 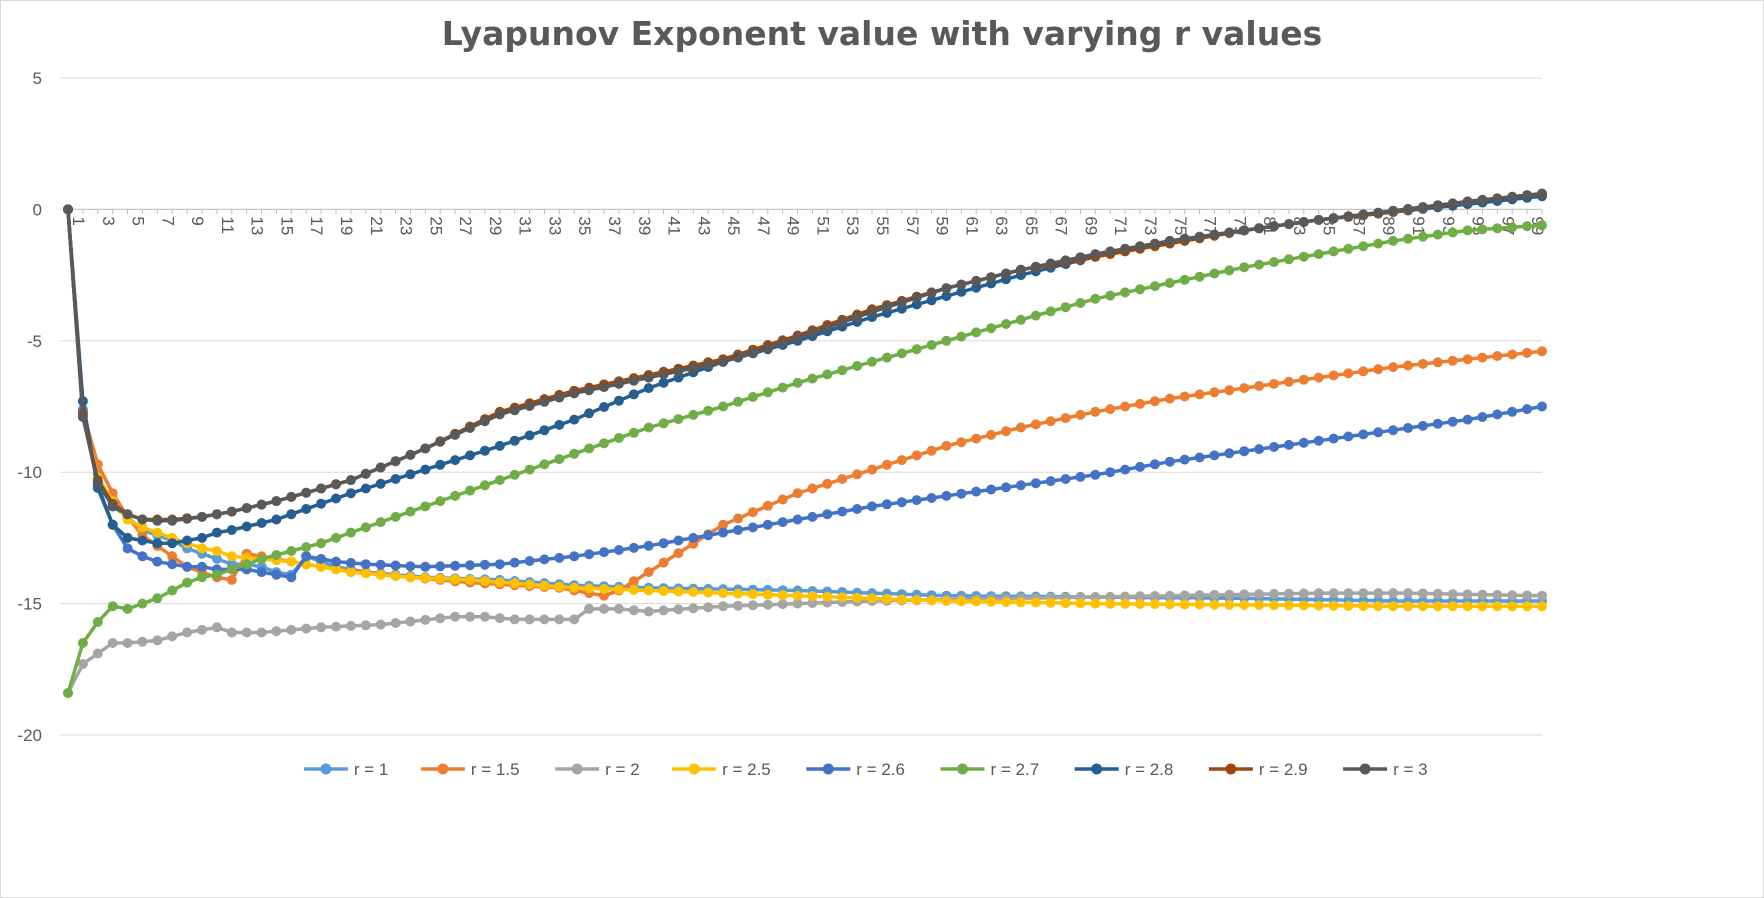 I want to click on x-tick-label: 23, so click(x=406, y=225).